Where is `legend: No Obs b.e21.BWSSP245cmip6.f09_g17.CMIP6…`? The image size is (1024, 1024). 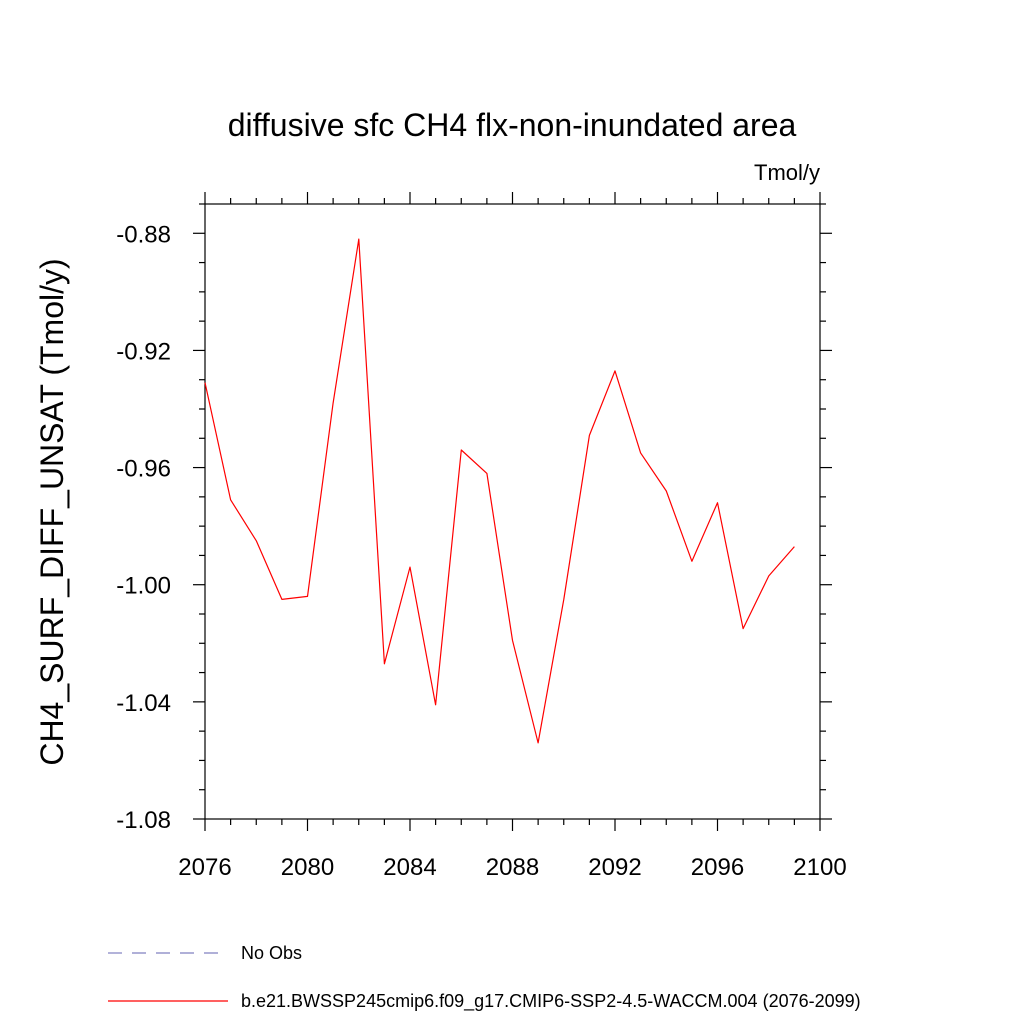 legend: No Obs b.e21.BWSSP245cmip6.f09_g17.CMIP6… is located at coordinates (484, 977).